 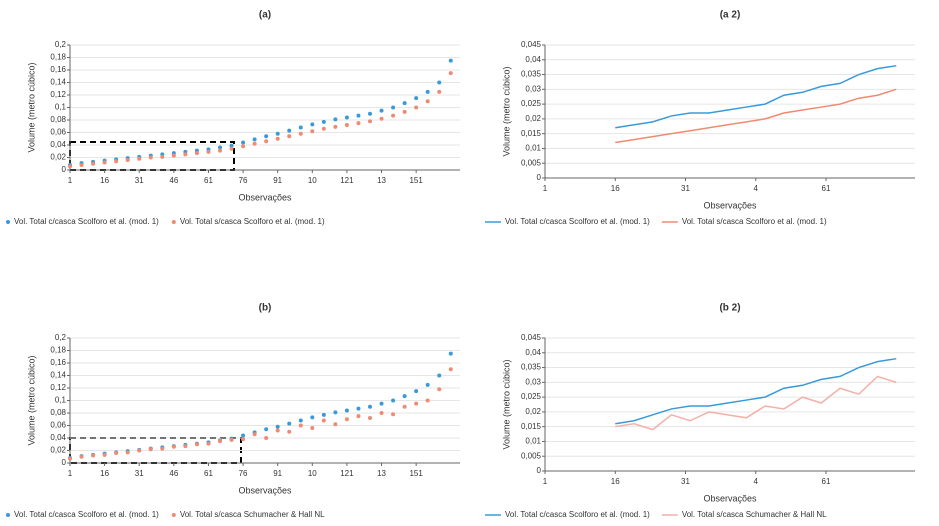 What do you see at coordinates (243, 473) in the screenshot?
I see `x-tick-label: 76` at bounding box center [243, 473].